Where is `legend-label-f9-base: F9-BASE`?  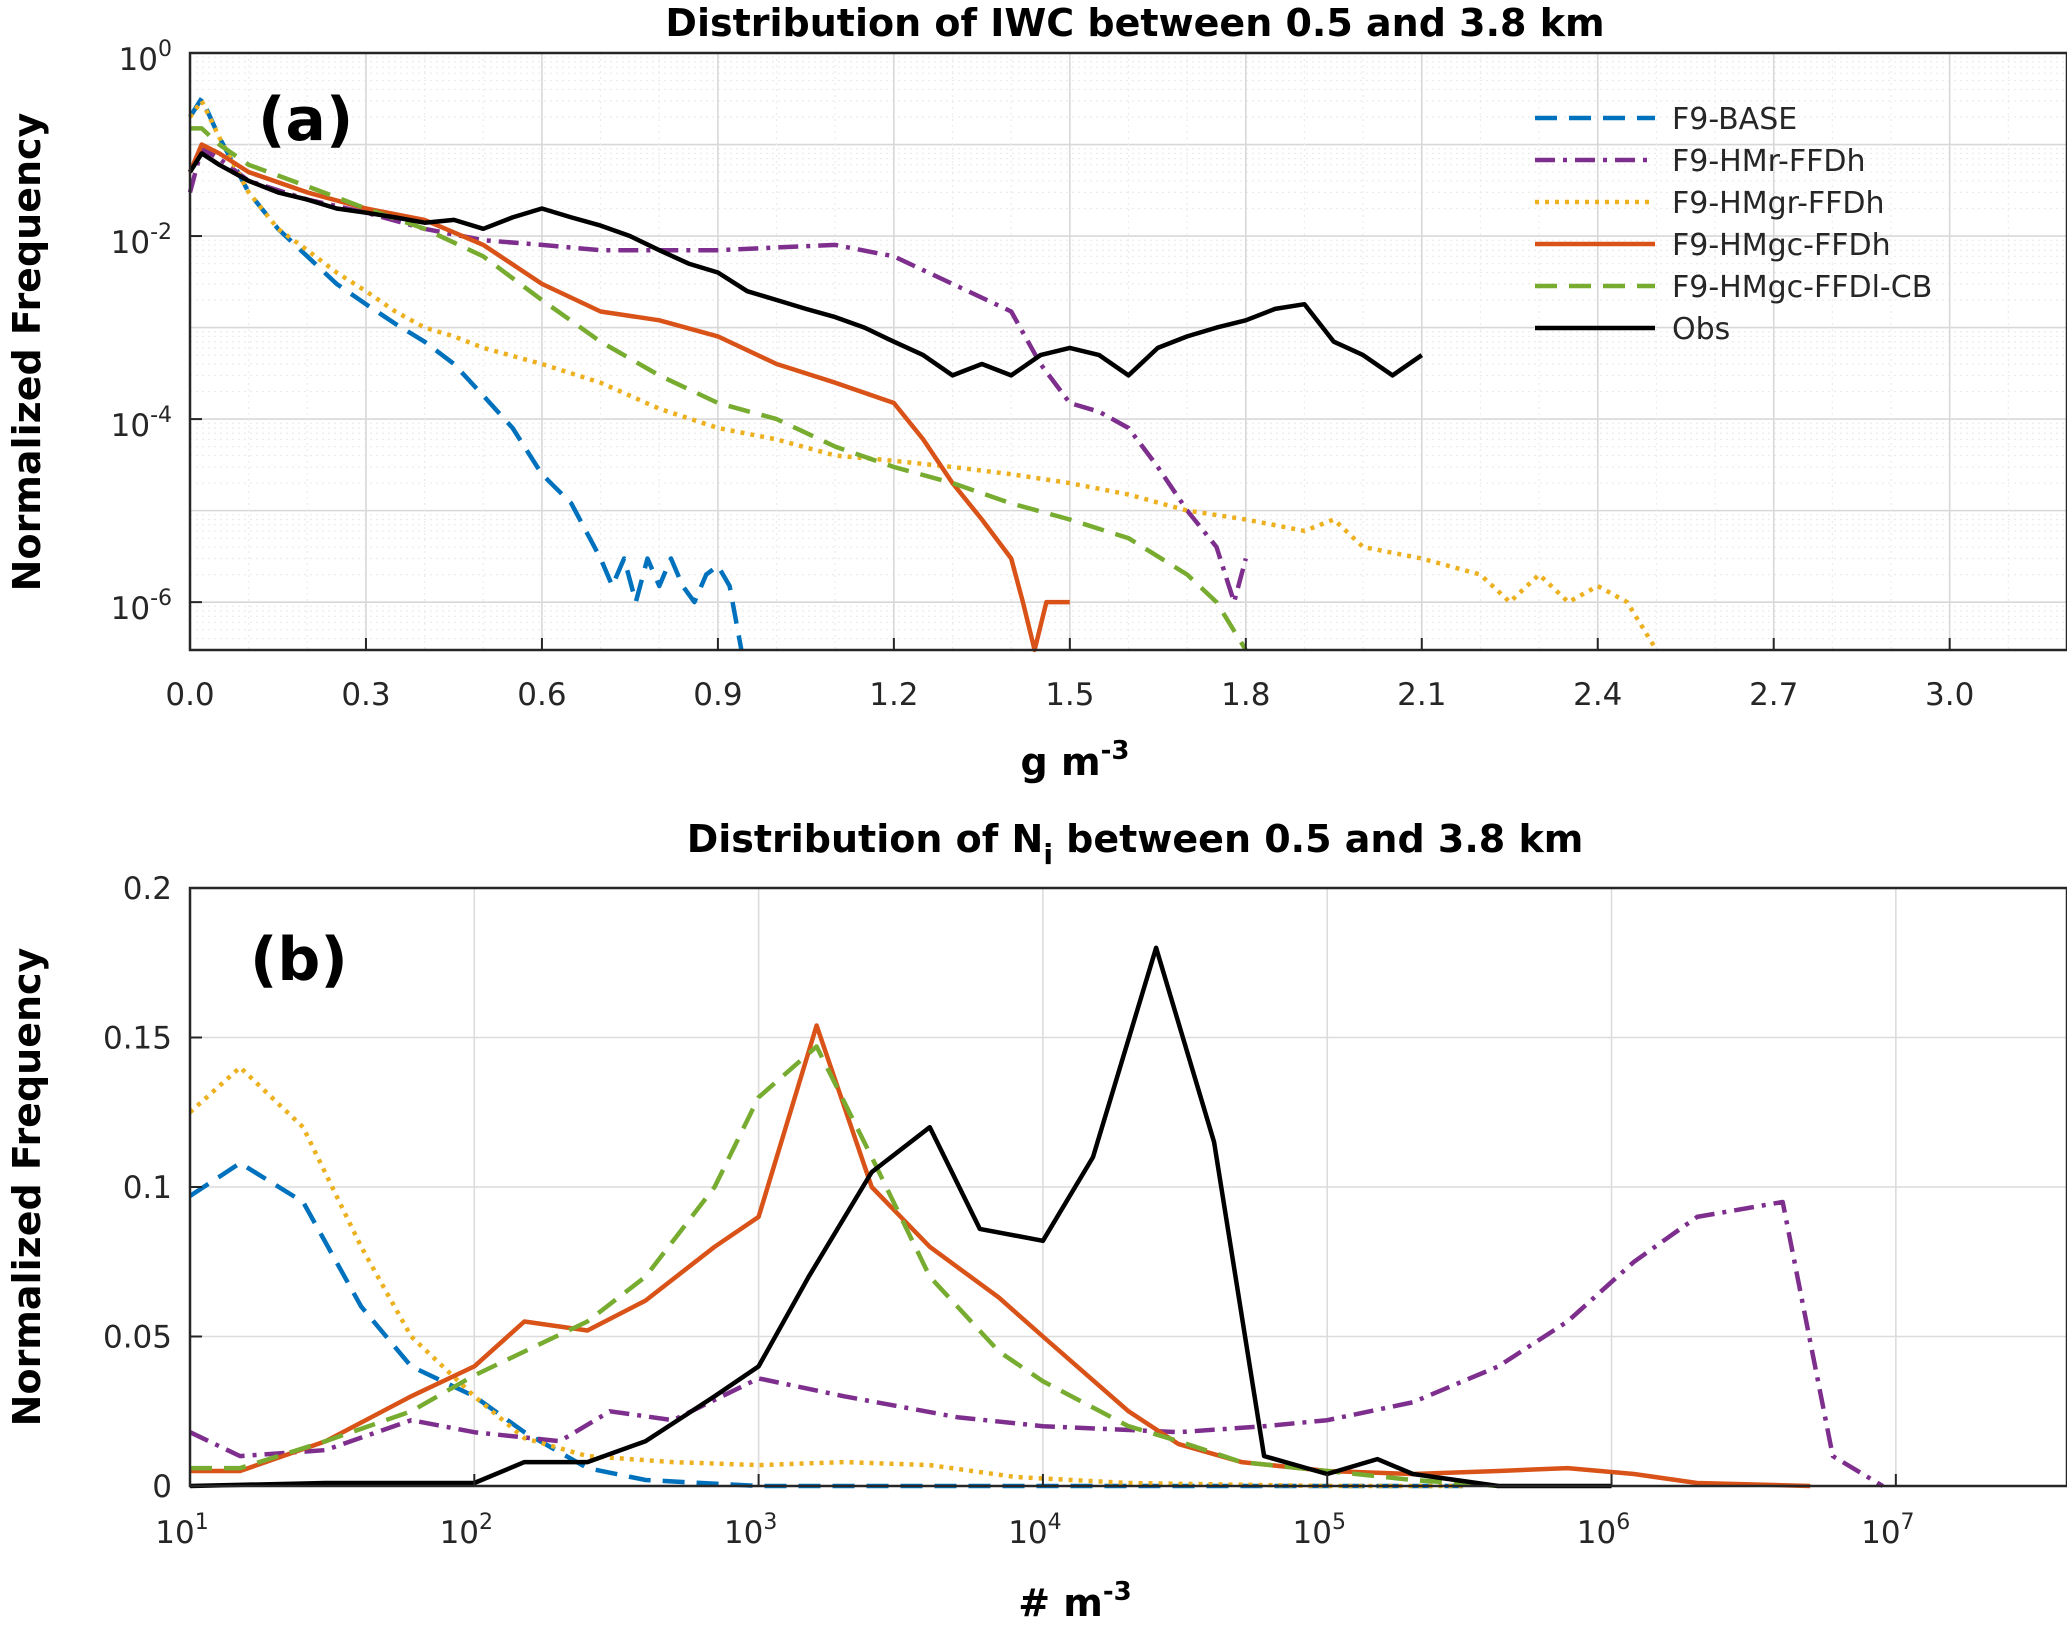 legend-label-f9-base: F9-BASE is located at coordinates (1734, 119).